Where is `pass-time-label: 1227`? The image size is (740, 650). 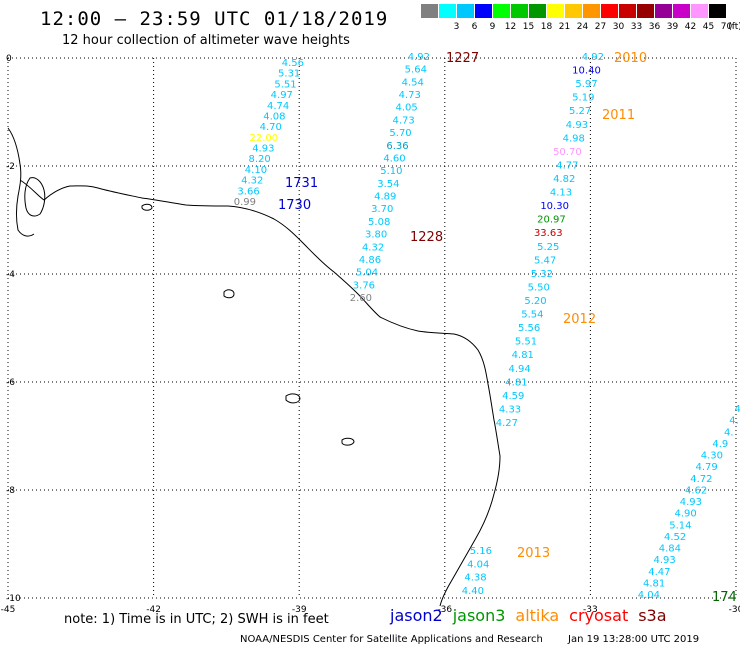 pass-time-label: 1227 is located at coordinates (462, 58).